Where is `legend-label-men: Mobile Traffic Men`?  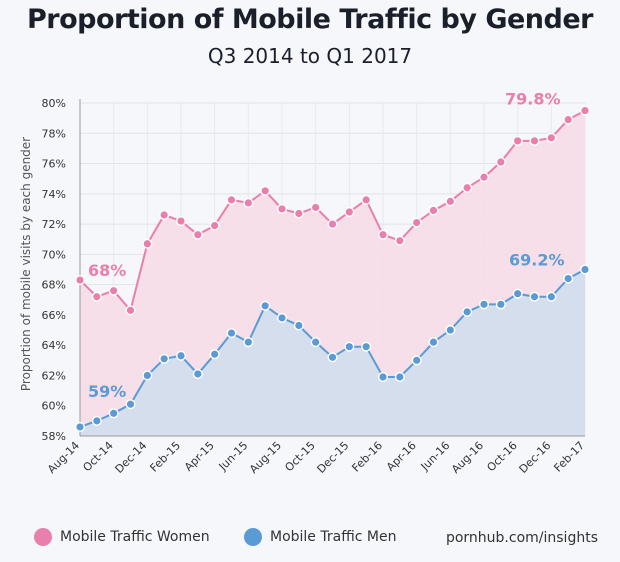
legend-label-men: Mobile Traffic Men is located at coordinates (333, 537).